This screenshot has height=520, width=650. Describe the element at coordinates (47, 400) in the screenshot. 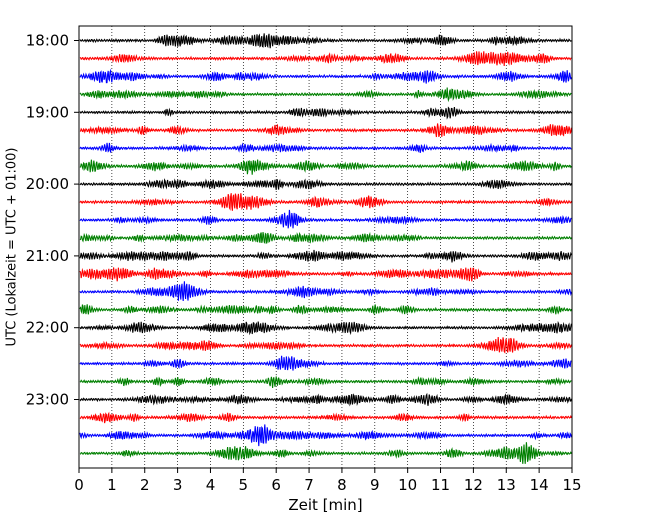

I see `y-tick-label: 23:00` at that location.